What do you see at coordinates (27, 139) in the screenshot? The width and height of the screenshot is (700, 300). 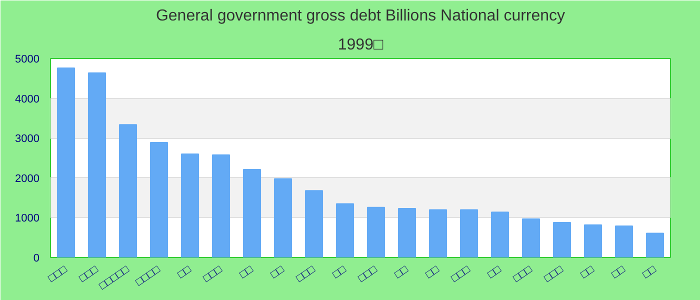 I see `y-tick-label: 3000` at bounding box center [27, 139].